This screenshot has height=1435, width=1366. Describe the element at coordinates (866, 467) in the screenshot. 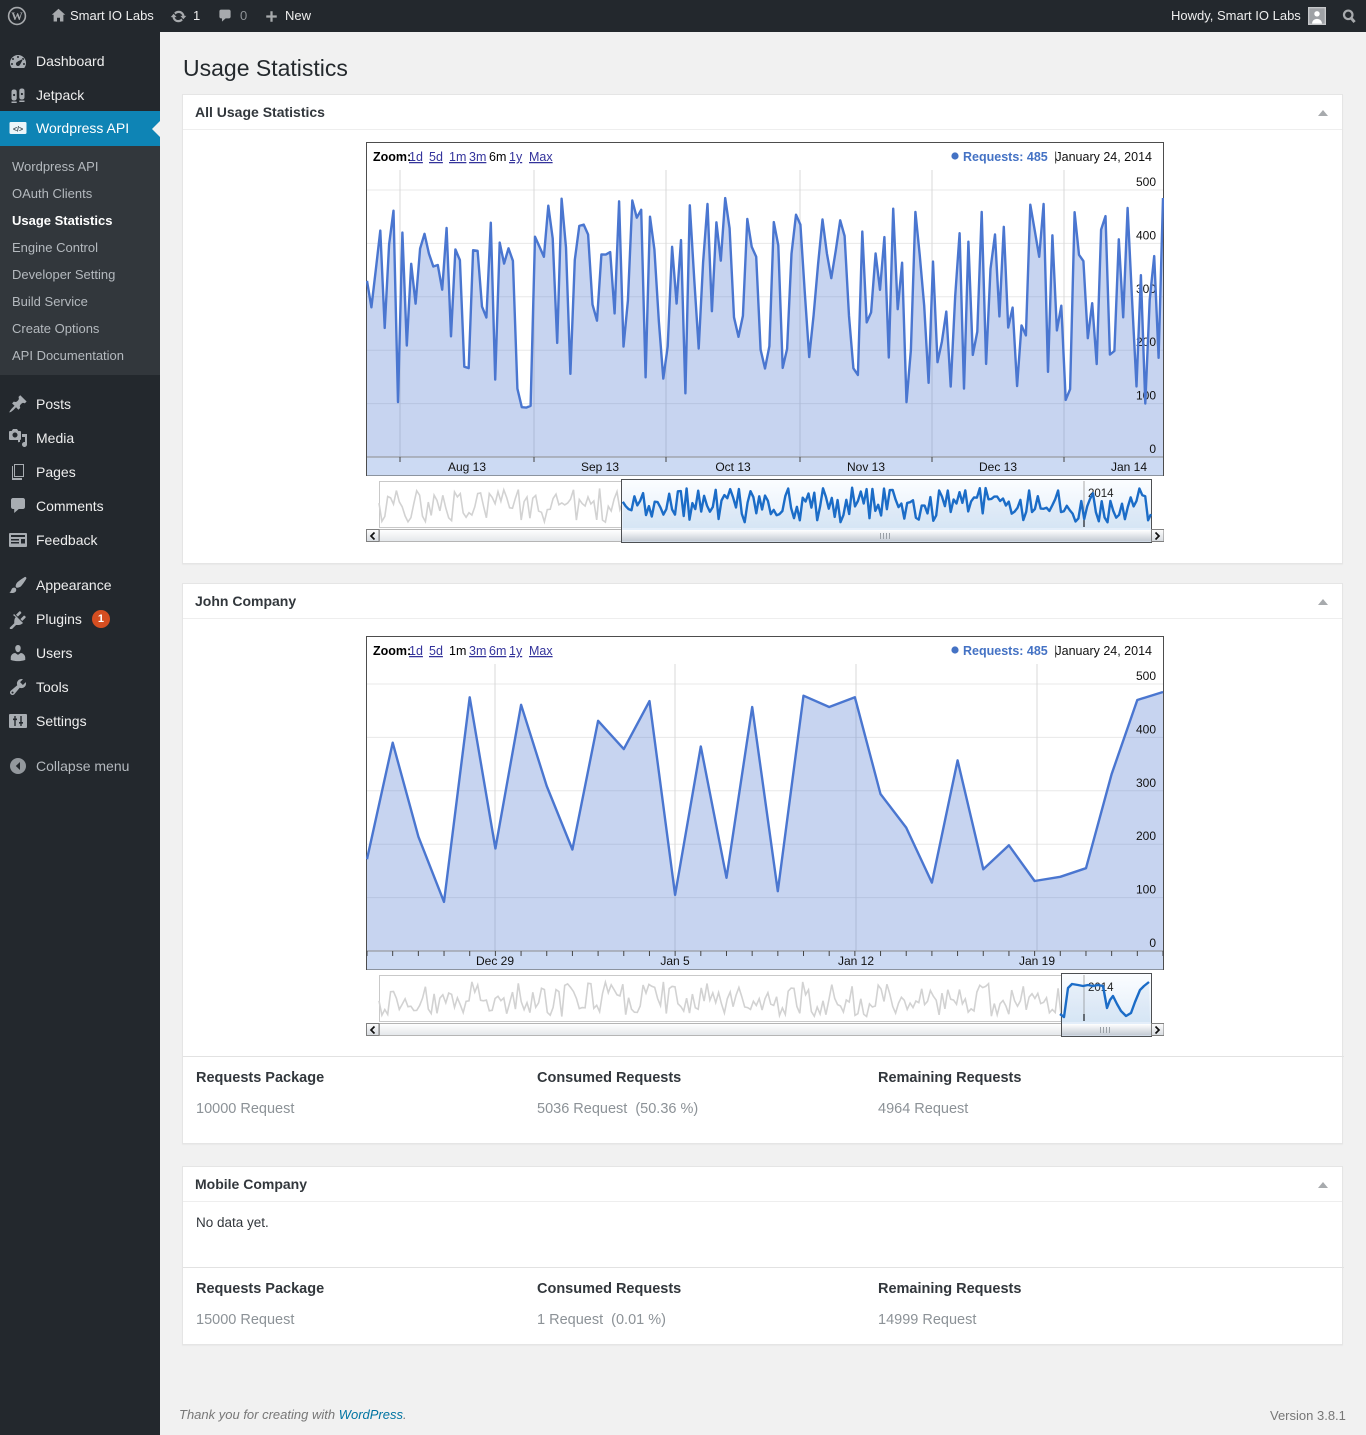

I see `svg-text: Nov 13` at that location.